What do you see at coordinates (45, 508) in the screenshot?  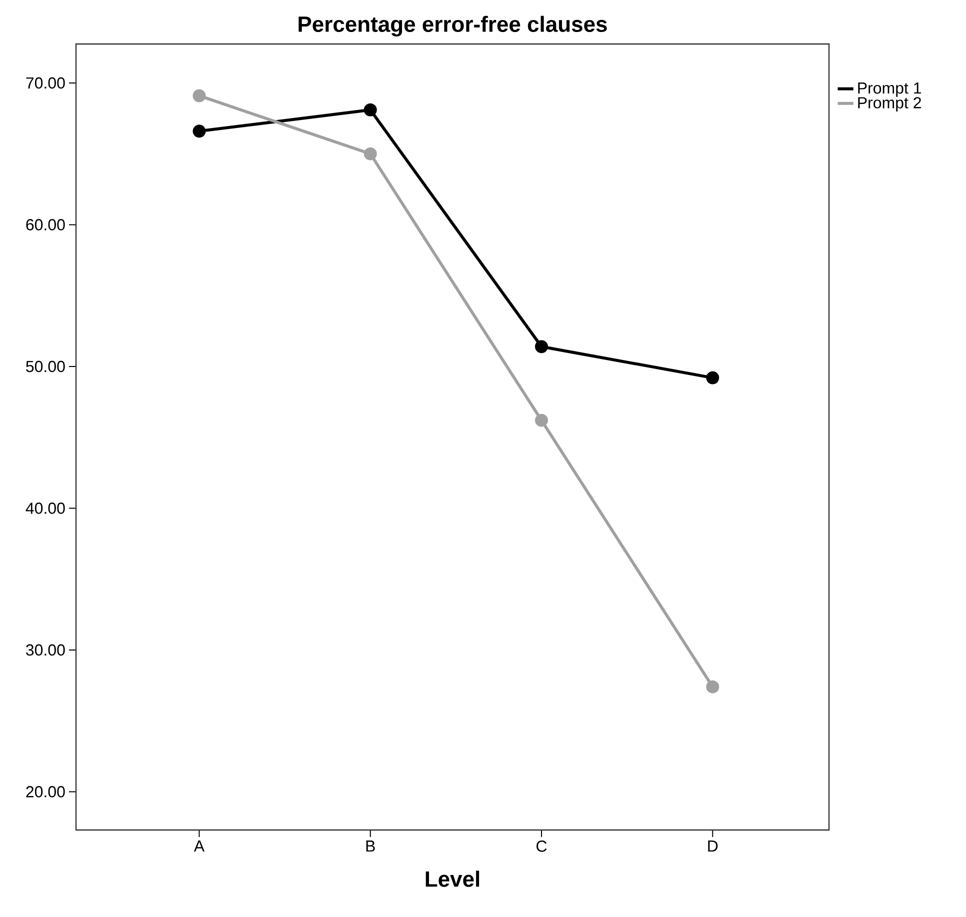 I see `y-tick-label: 40.00` at bounding box center [45, 508].